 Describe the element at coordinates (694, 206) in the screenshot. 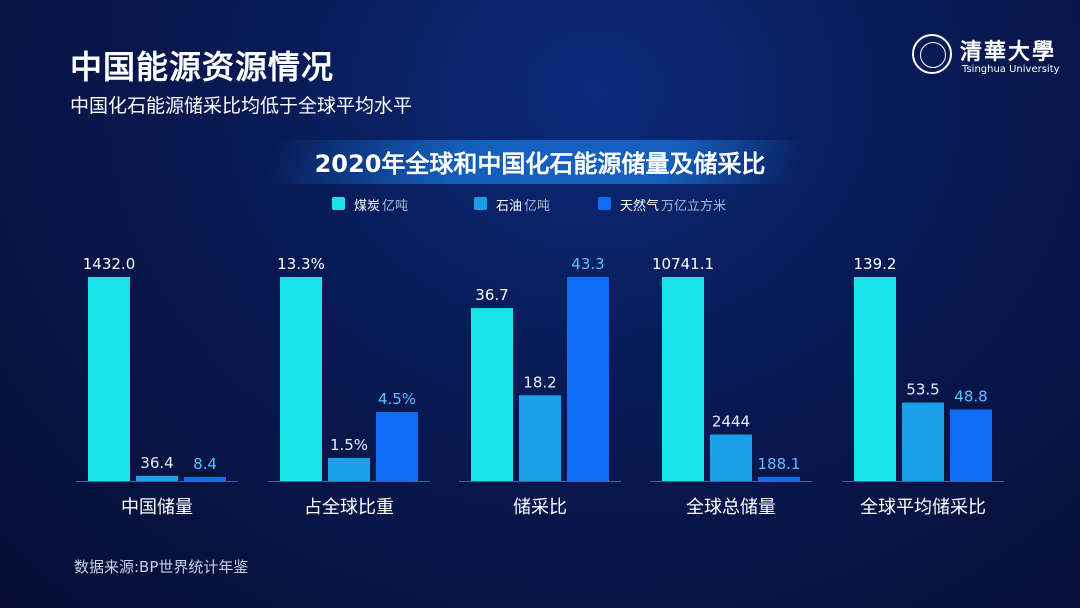

I see `legend-unit-gas: 万亿立方米` at that location.